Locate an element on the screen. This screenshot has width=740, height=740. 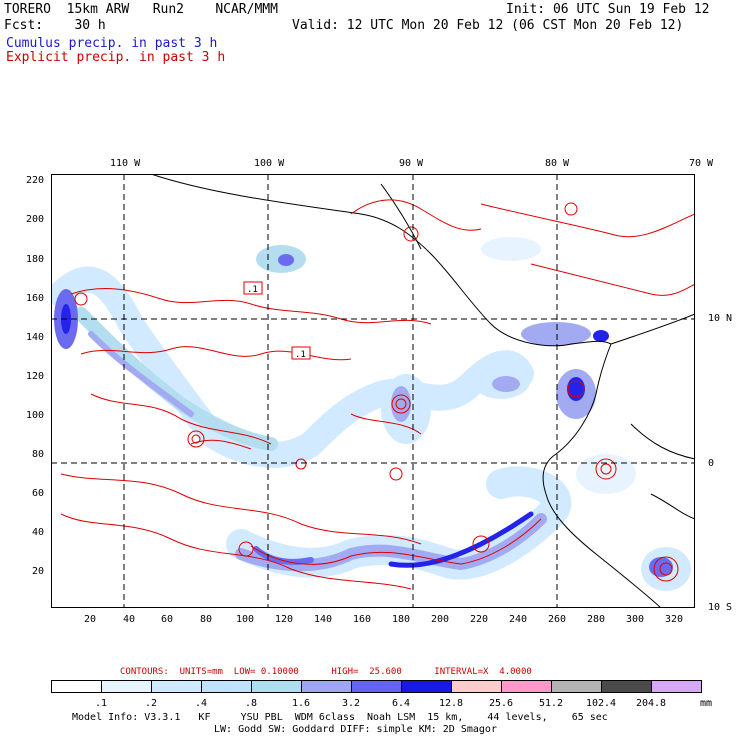
lon-label: 80 W is located at coordinates (557, 163).